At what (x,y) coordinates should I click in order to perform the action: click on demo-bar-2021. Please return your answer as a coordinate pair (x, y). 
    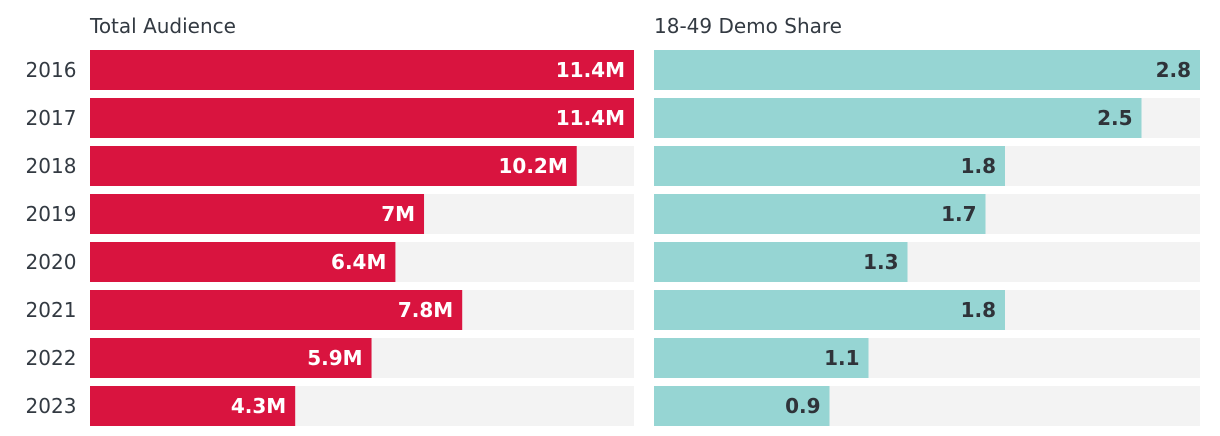
    Looking at the image, I should click on (829, 310).